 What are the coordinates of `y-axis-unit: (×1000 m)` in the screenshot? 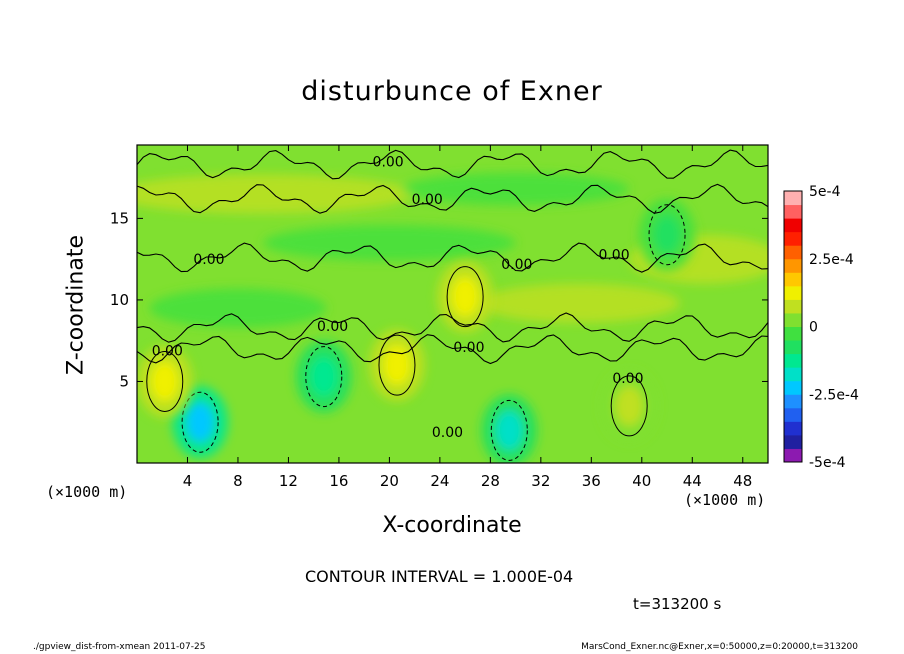 It's located at (87, 492).